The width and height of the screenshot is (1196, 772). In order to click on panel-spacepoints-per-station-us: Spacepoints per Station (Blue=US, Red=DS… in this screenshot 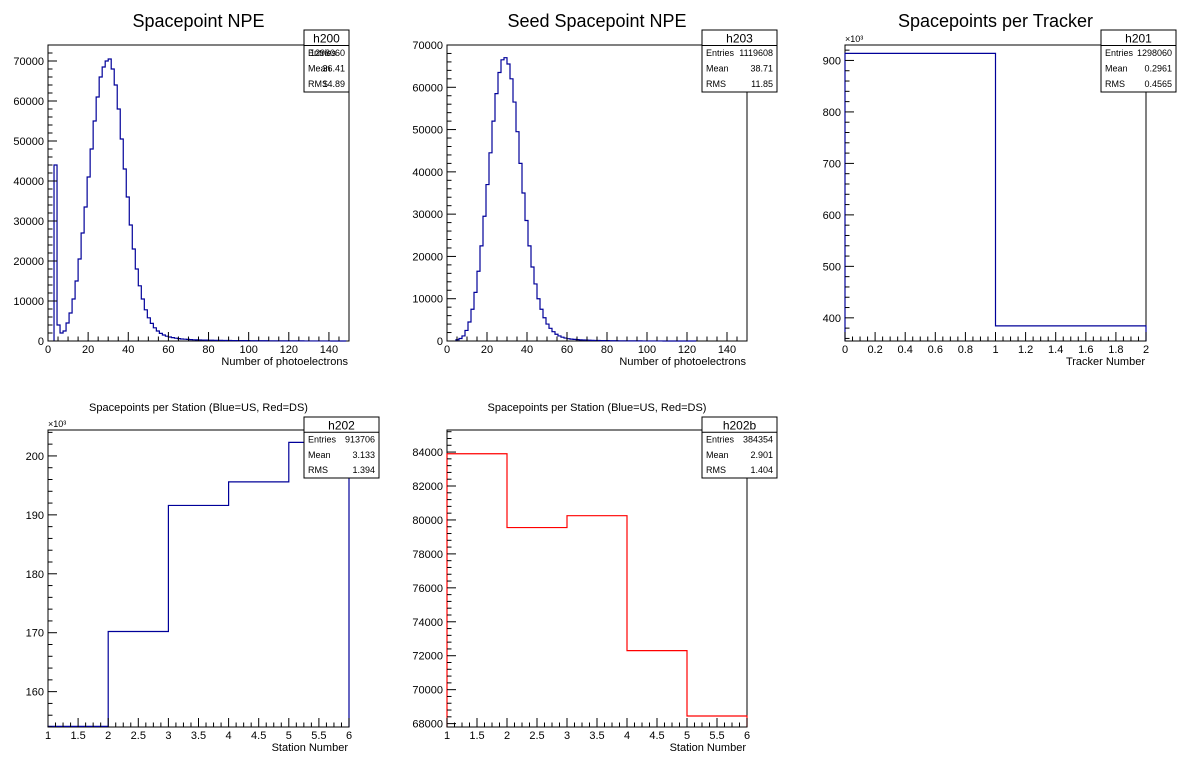, I will do `click(203, 578)`.